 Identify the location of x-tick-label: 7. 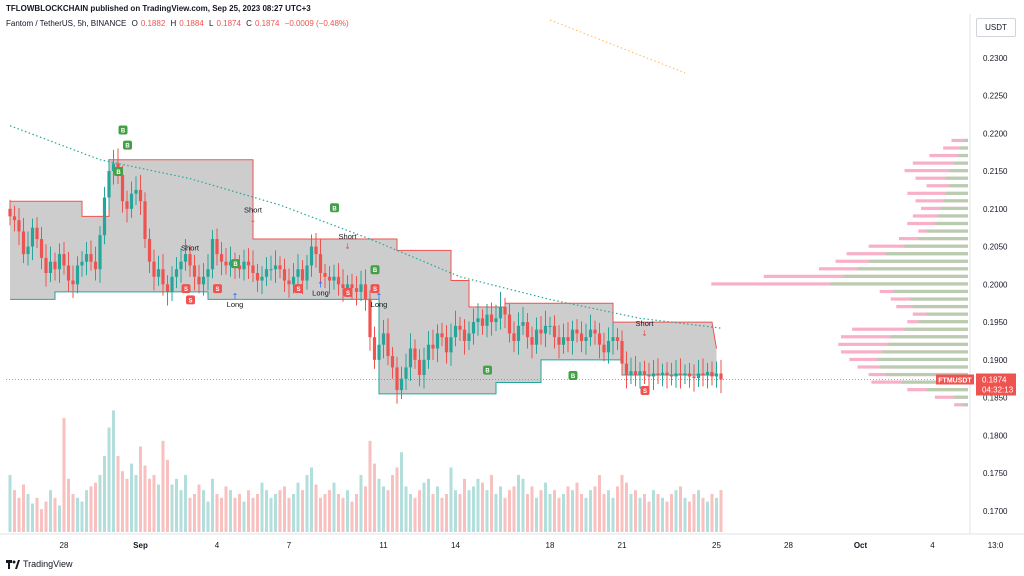
(289, 545).